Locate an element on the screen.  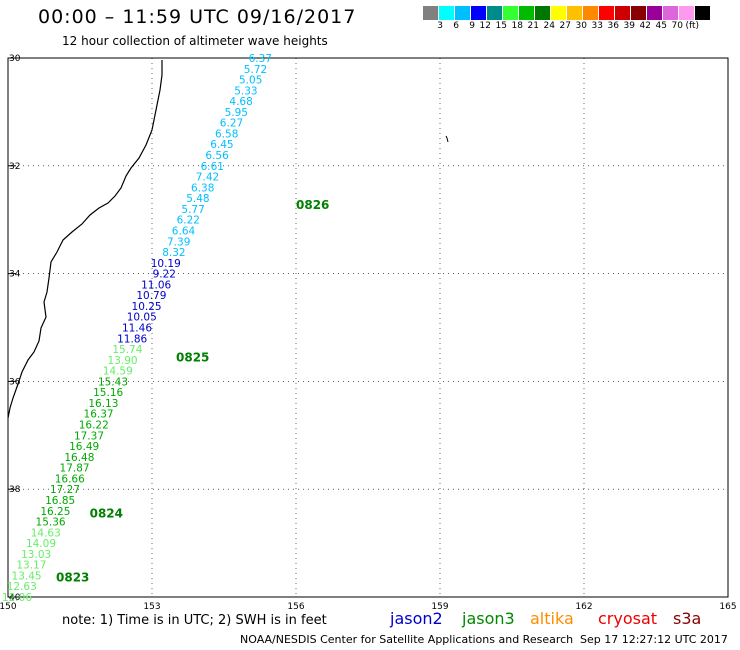
swh-value-label: 10.79 is located at coordinates (151, 296).